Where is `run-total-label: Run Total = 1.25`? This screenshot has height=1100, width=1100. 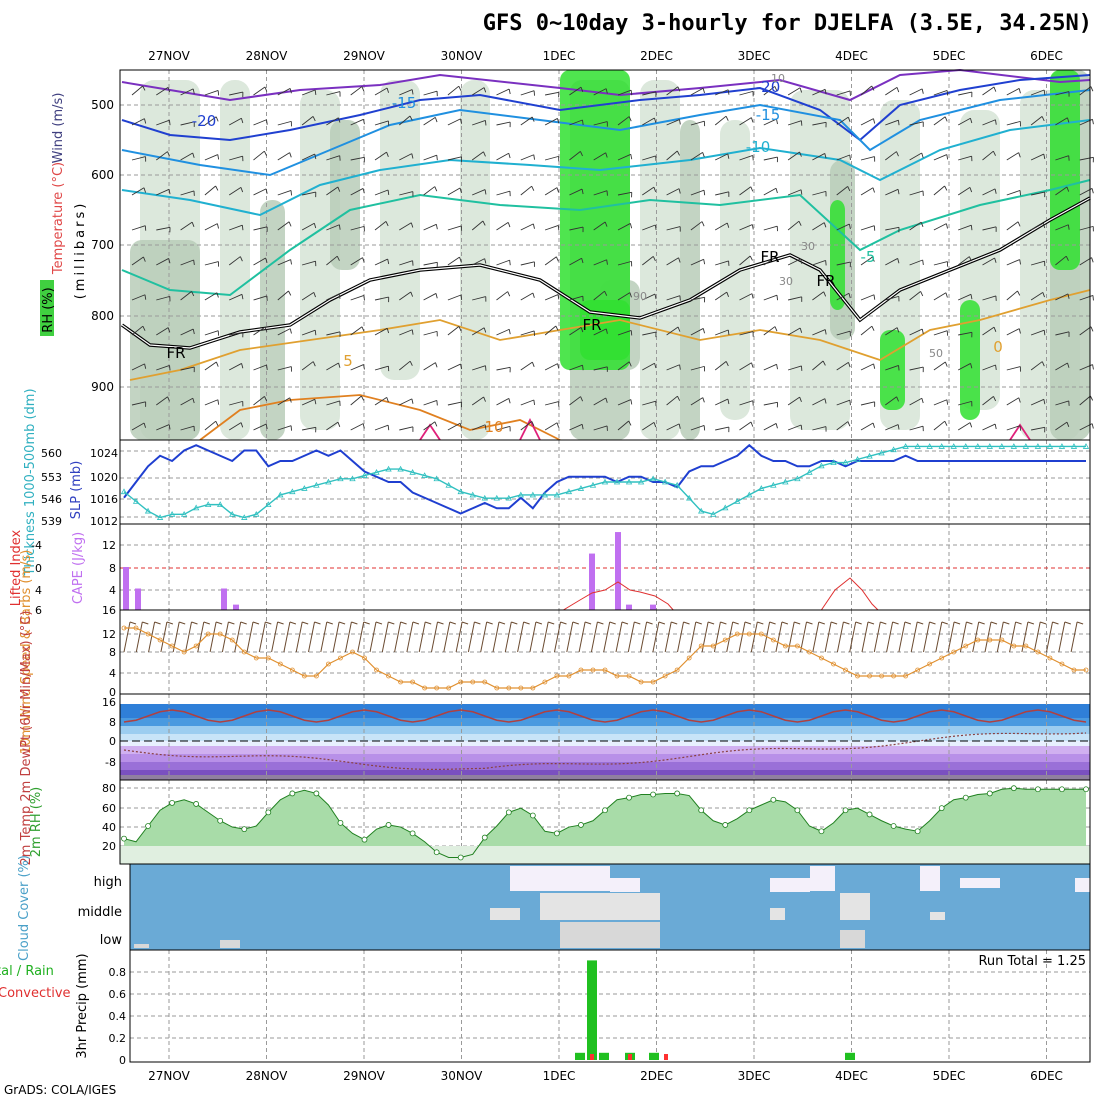
run-total-label: Run Total = 1.25 is located at coordinates (1032, 961).